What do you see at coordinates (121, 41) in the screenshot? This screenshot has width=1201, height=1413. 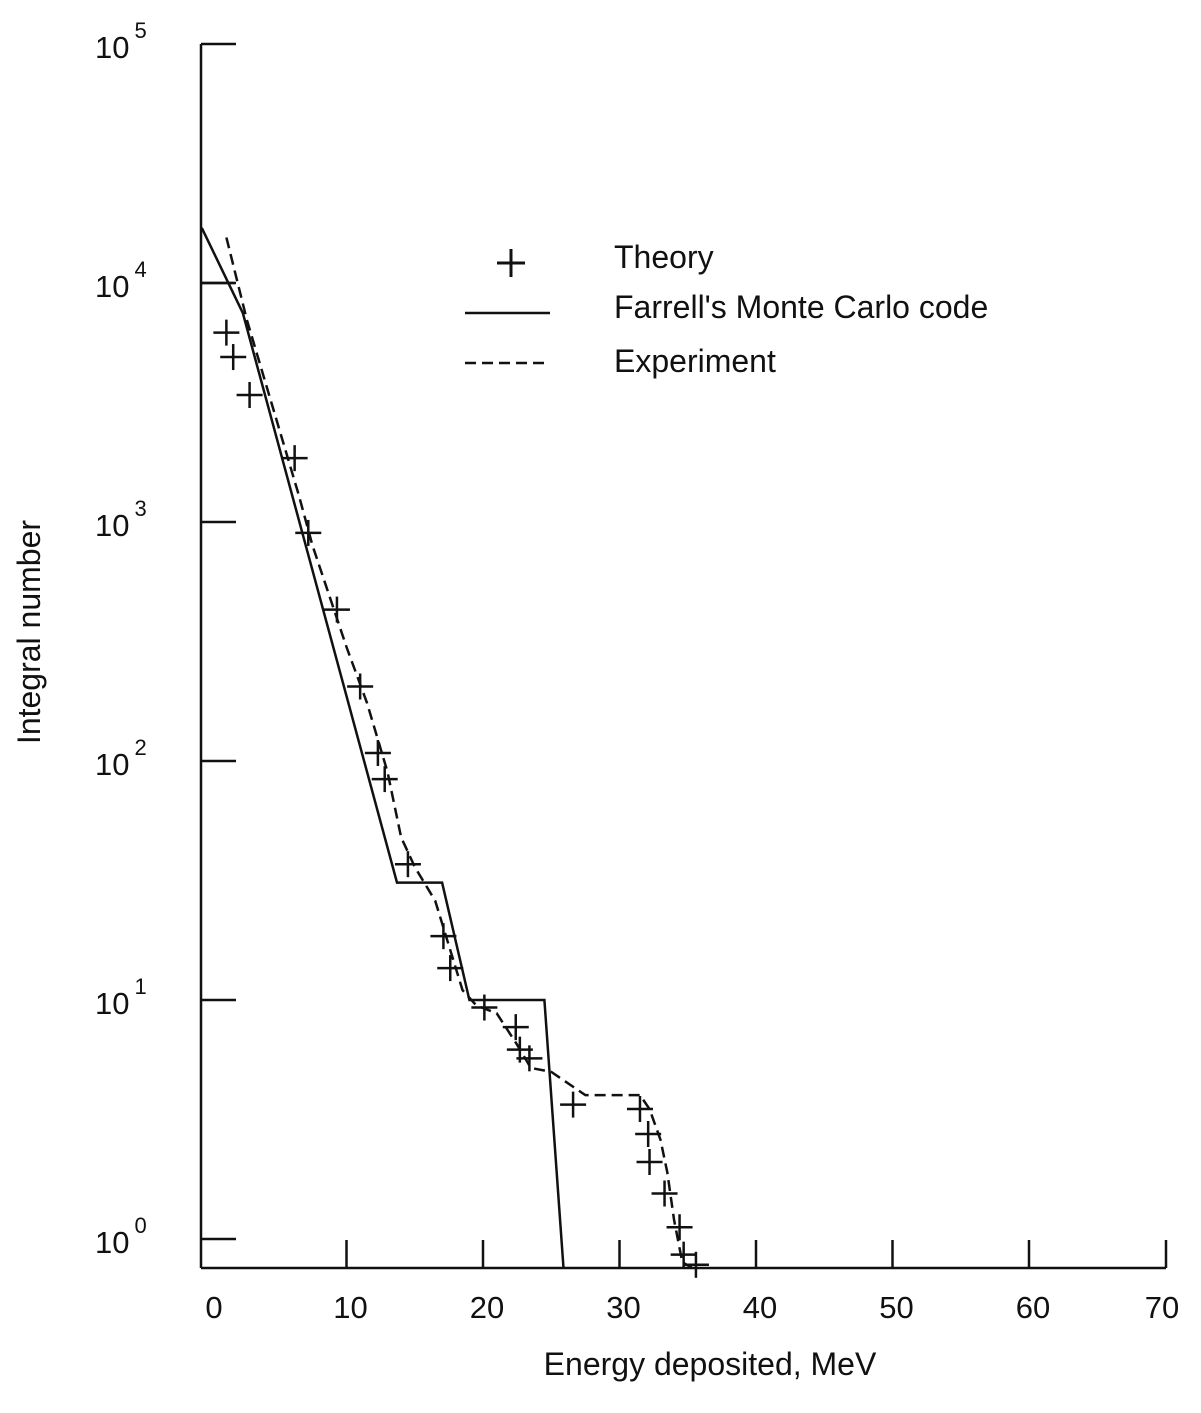 I see `y-tick-label-5: 10 5` at bounding box center [121, 41].